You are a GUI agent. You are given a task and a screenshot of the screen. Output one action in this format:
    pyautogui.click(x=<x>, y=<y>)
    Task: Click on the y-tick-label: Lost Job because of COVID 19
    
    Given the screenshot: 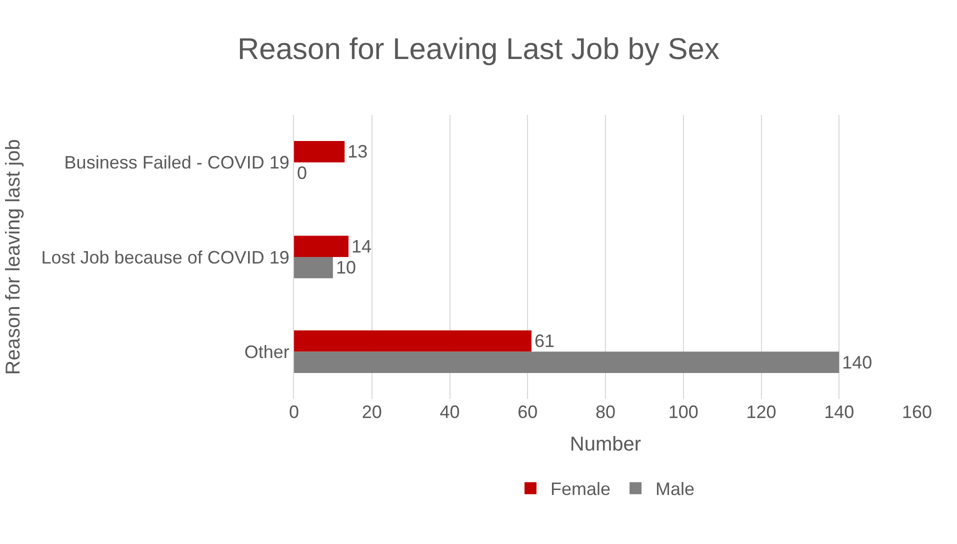 What is the action you would take?
    pyautogui.click(x=165, y=257)
    